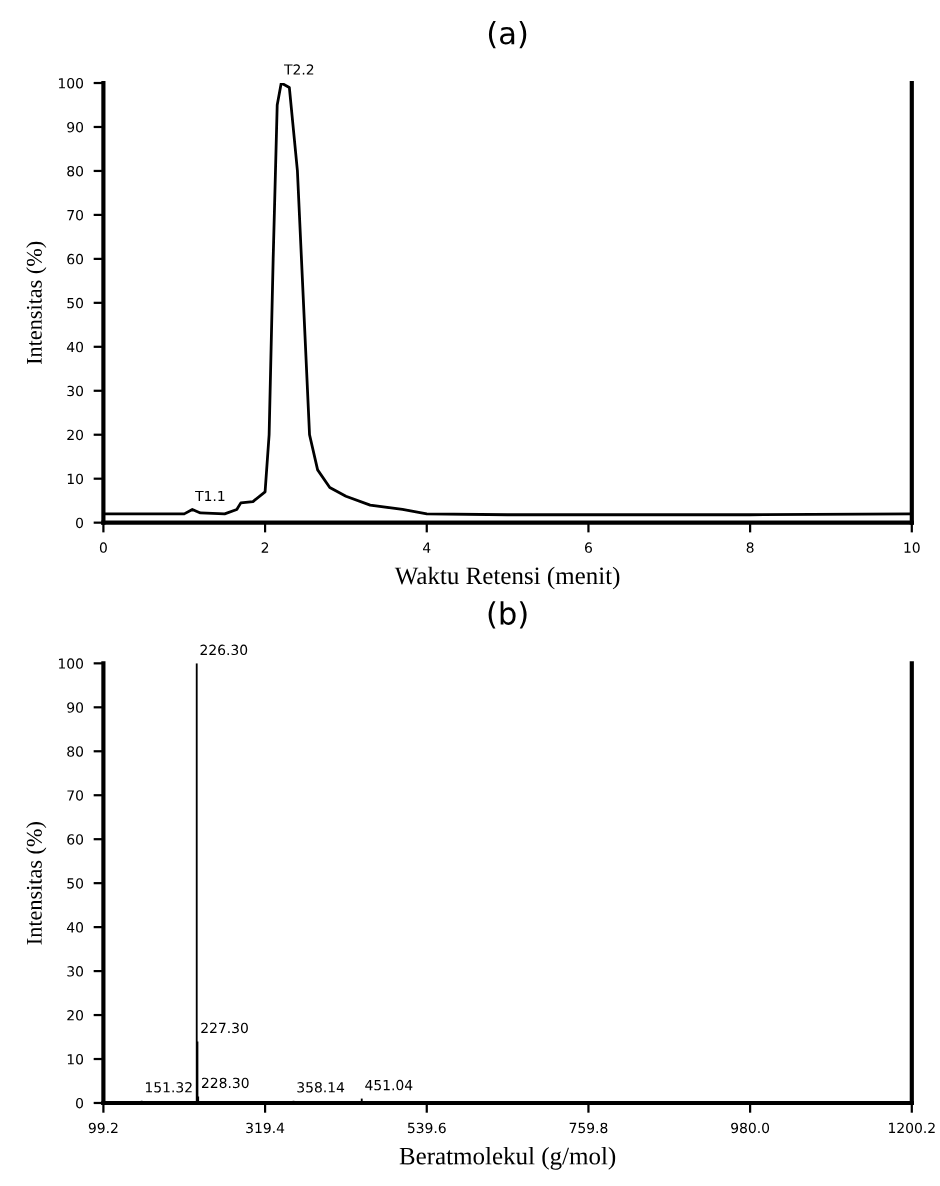 The height and width of the screenshot is (1186, 940). What do you see at coordinates (507, 1158) in the screenshot?
I see `x-axis-title: Beratmolekul (g/mol)` at bounding box center [507, 1158].